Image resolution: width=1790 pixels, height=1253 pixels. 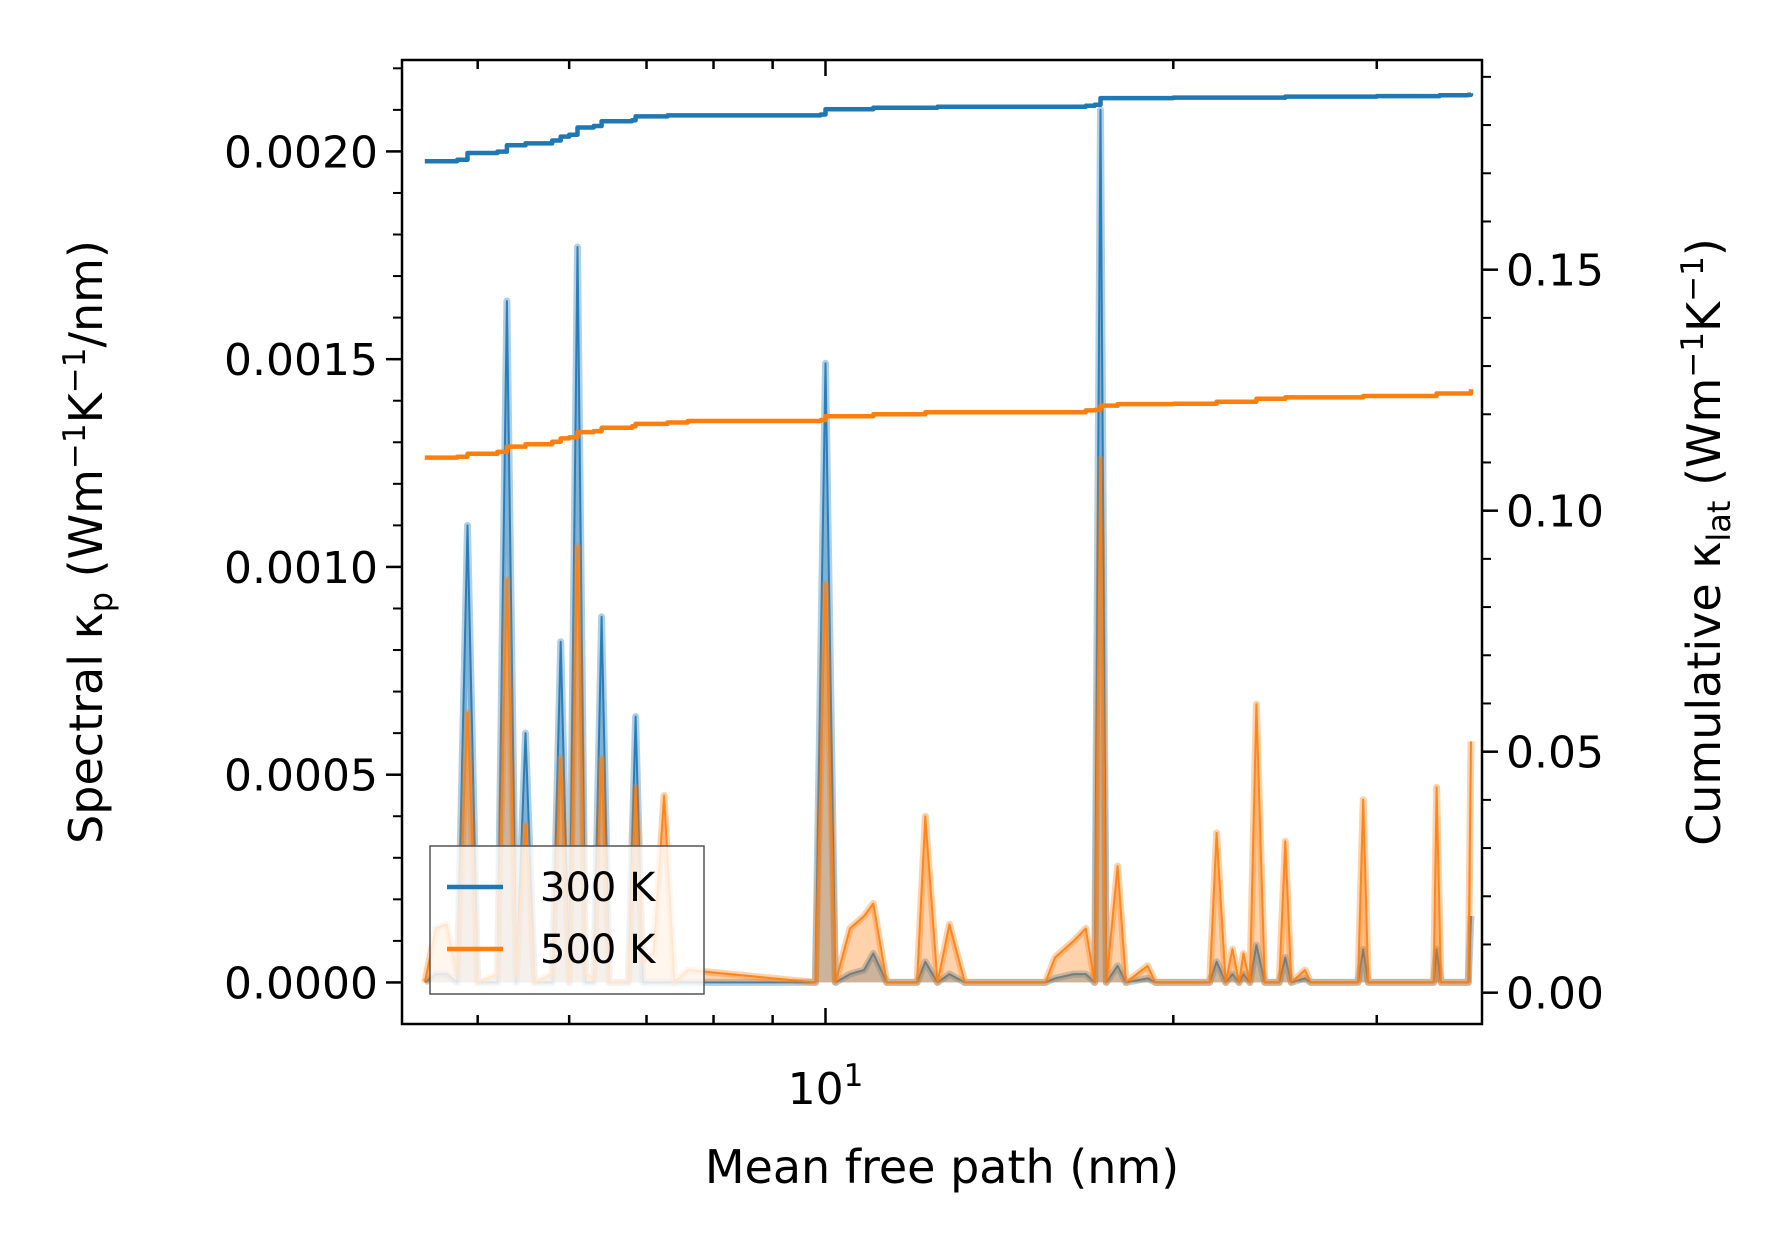 What do you see at coordinates (301, 983) in the screenshot?
I see `left-tick-label: 0.0000` at bounding box center [301, 983].